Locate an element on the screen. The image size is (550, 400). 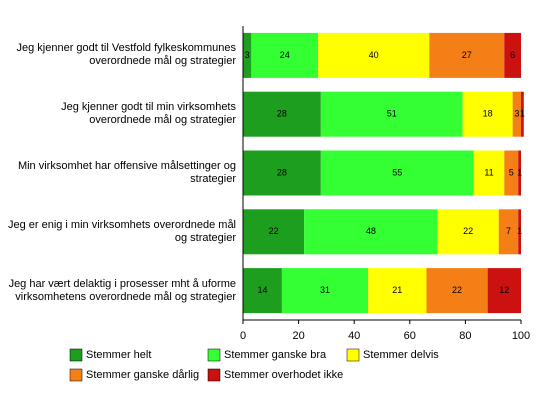
value-label: 24 is located at coordinates (285, 55).